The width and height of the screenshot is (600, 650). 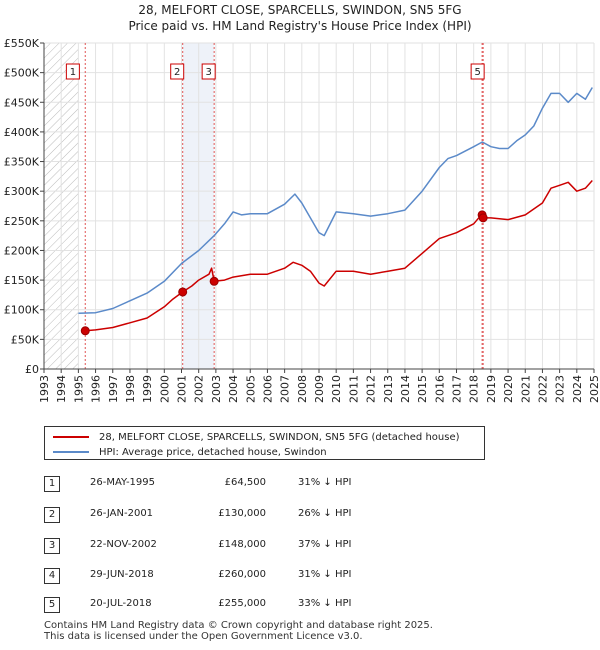 What do you see at coordinates (22, 102) in the screenshot?
I see `y-tick-label: £450K` at bounding box center [22, 102].